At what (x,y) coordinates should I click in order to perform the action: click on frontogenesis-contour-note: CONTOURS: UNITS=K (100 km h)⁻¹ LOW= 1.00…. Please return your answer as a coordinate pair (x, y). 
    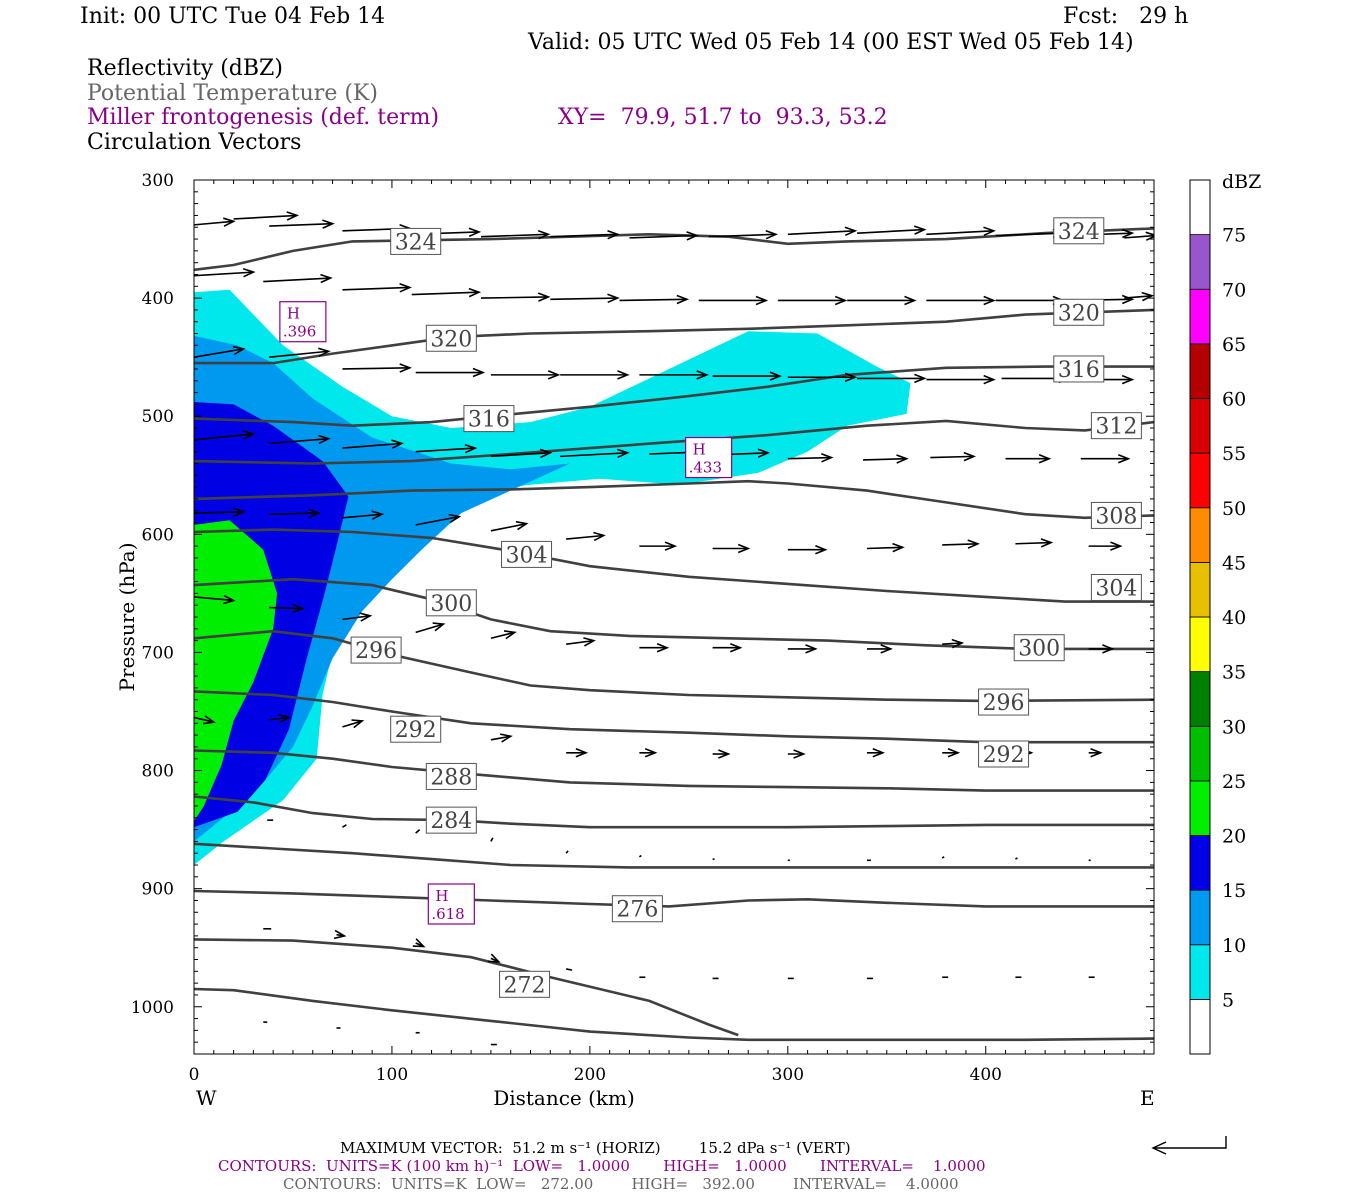
    Looking at the image, I should click on (602, 1166).